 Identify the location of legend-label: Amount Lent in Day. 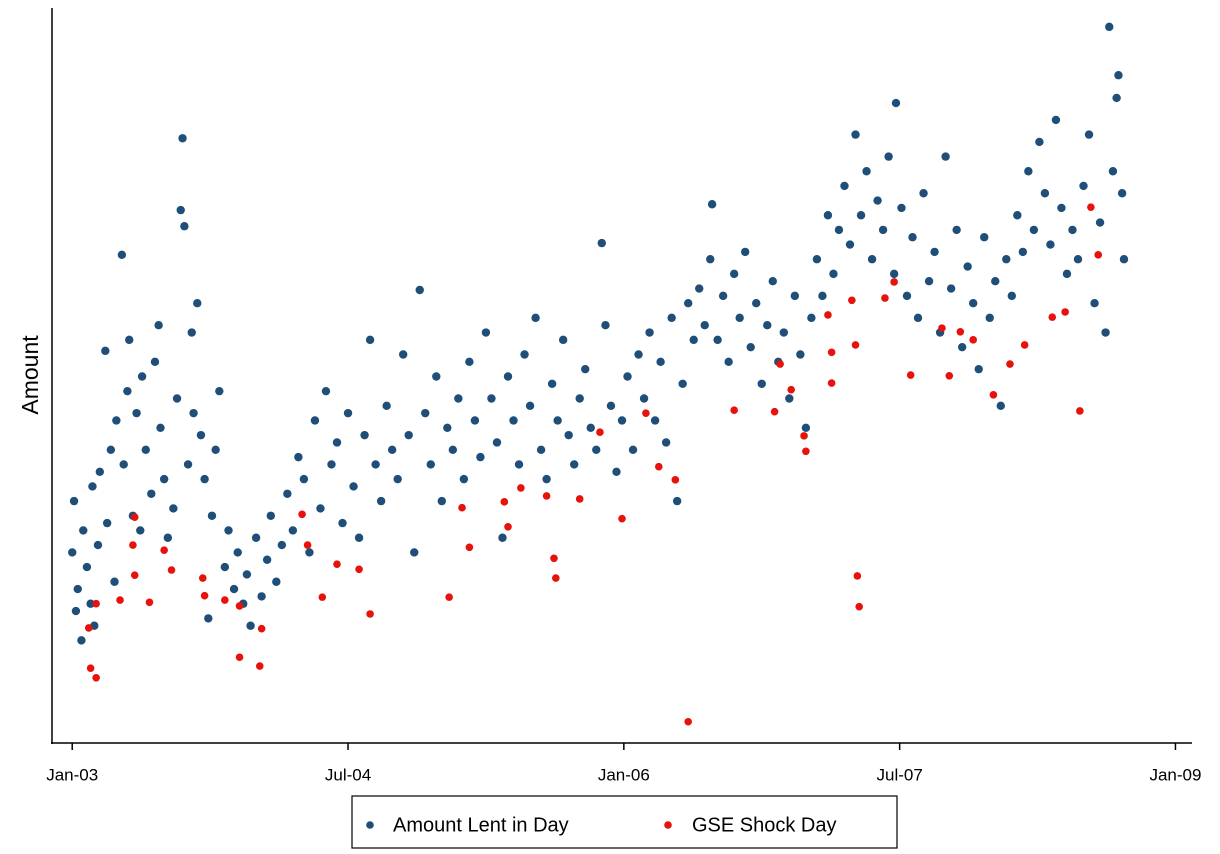
(481, 825).